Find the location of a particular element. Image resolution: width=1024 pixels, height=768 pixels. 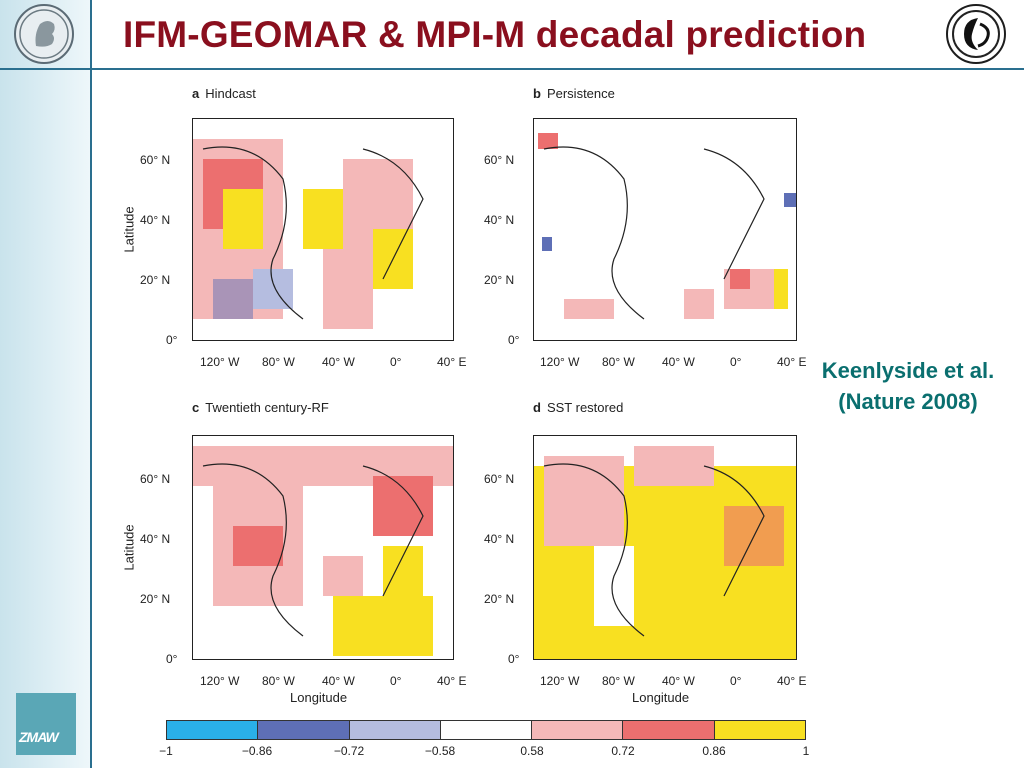

panel-a-title: a Hindcast is located at coordinates (224, 93).